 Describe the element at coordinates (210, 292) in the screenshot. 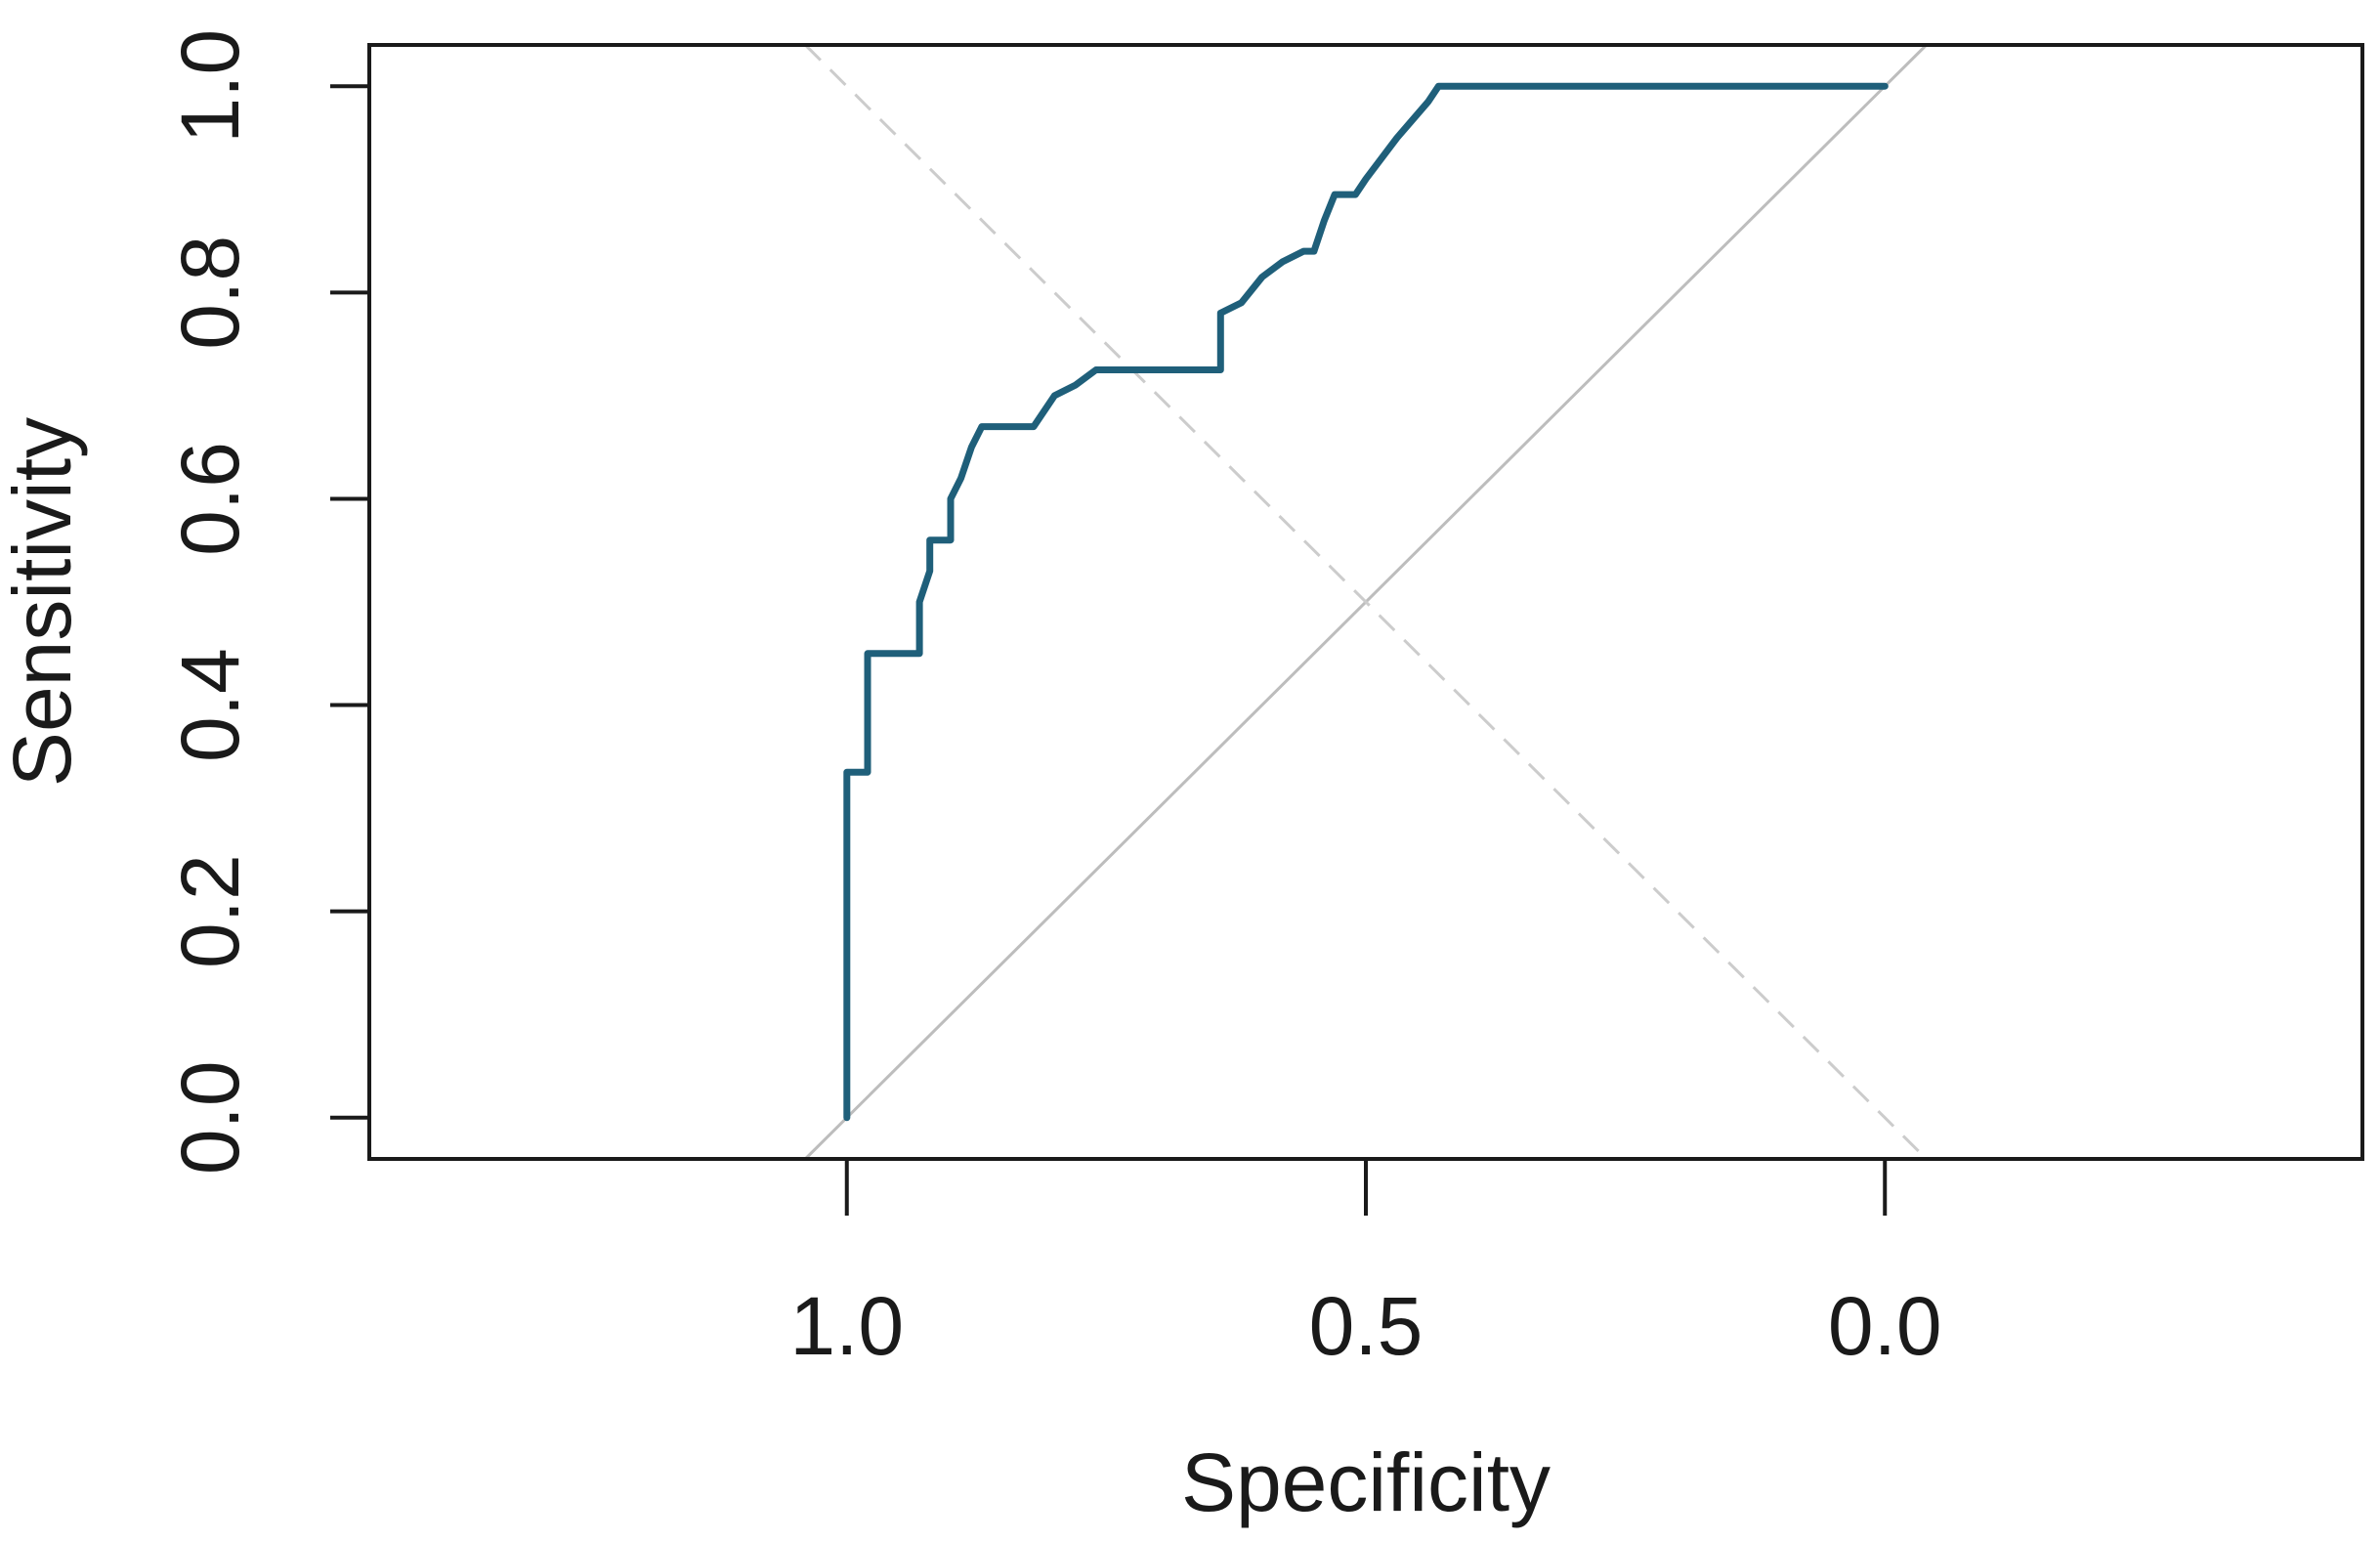

I see `y-tick-label: 0.8` at that location.